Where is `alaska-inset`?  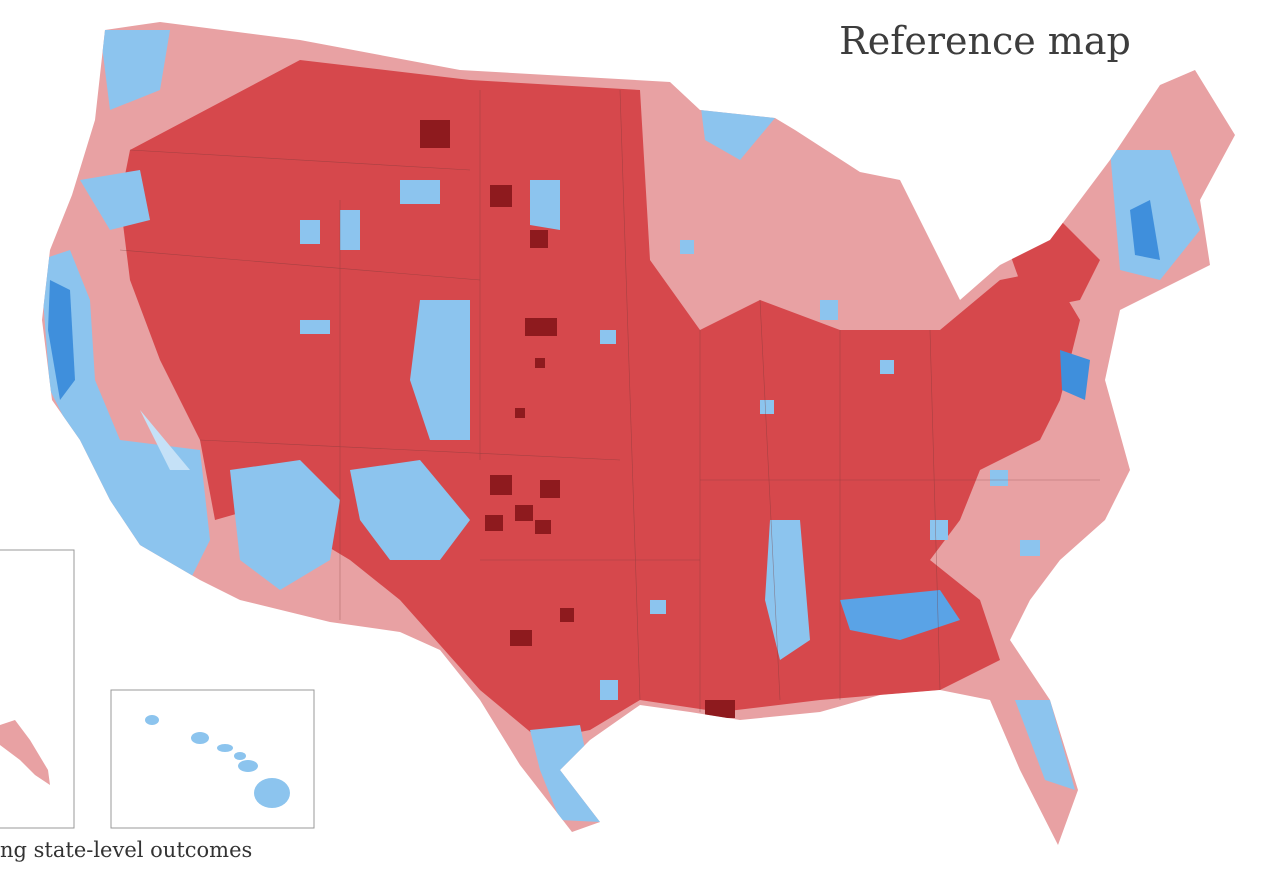
alaska-inset is located at coordinates (37, 689).